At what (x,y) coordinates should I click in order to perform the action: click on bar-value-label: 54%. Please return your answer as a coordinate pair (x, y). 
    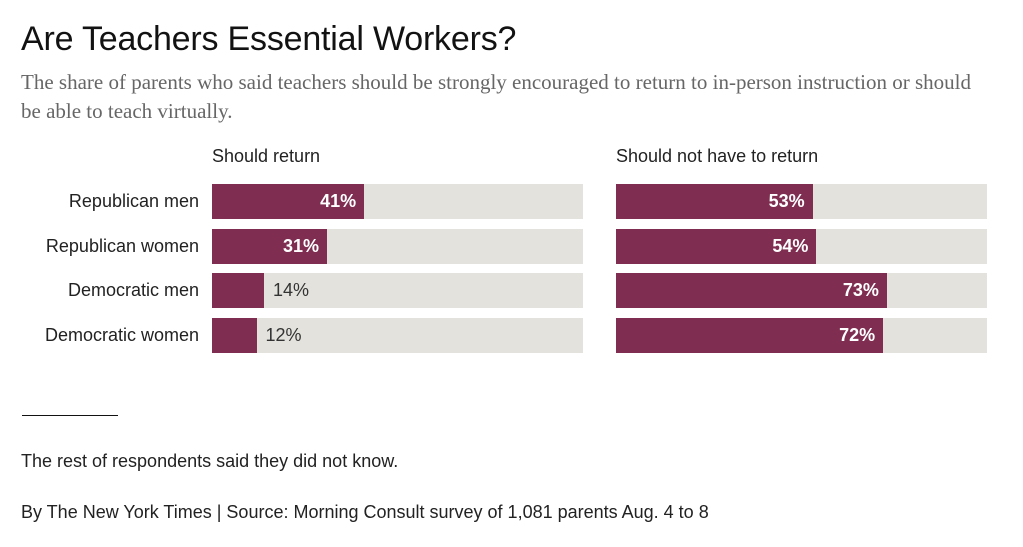
    Looking at the image, I should click on (790, 246).